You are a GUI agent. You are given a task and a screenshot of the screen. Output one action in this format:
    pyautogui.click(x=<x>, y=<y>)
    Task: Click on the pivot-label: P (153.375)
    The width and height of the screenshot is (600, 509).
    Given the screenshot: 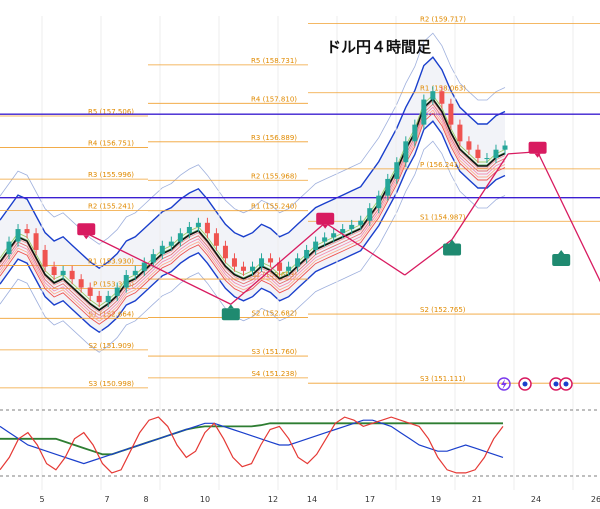 What is the action you would take?
    pyautogui.click(x=113, y=285)
    